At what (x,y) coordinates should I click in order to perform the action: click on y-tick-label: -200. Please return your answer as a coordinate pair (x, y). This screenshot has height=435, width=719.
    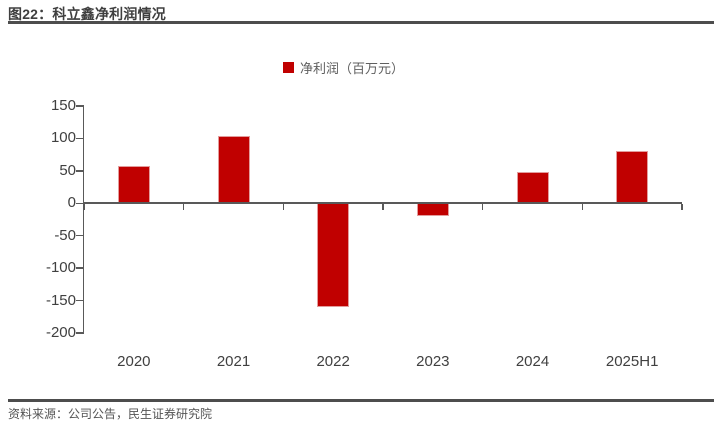
    Looking at the image, I should click on (60, 332).